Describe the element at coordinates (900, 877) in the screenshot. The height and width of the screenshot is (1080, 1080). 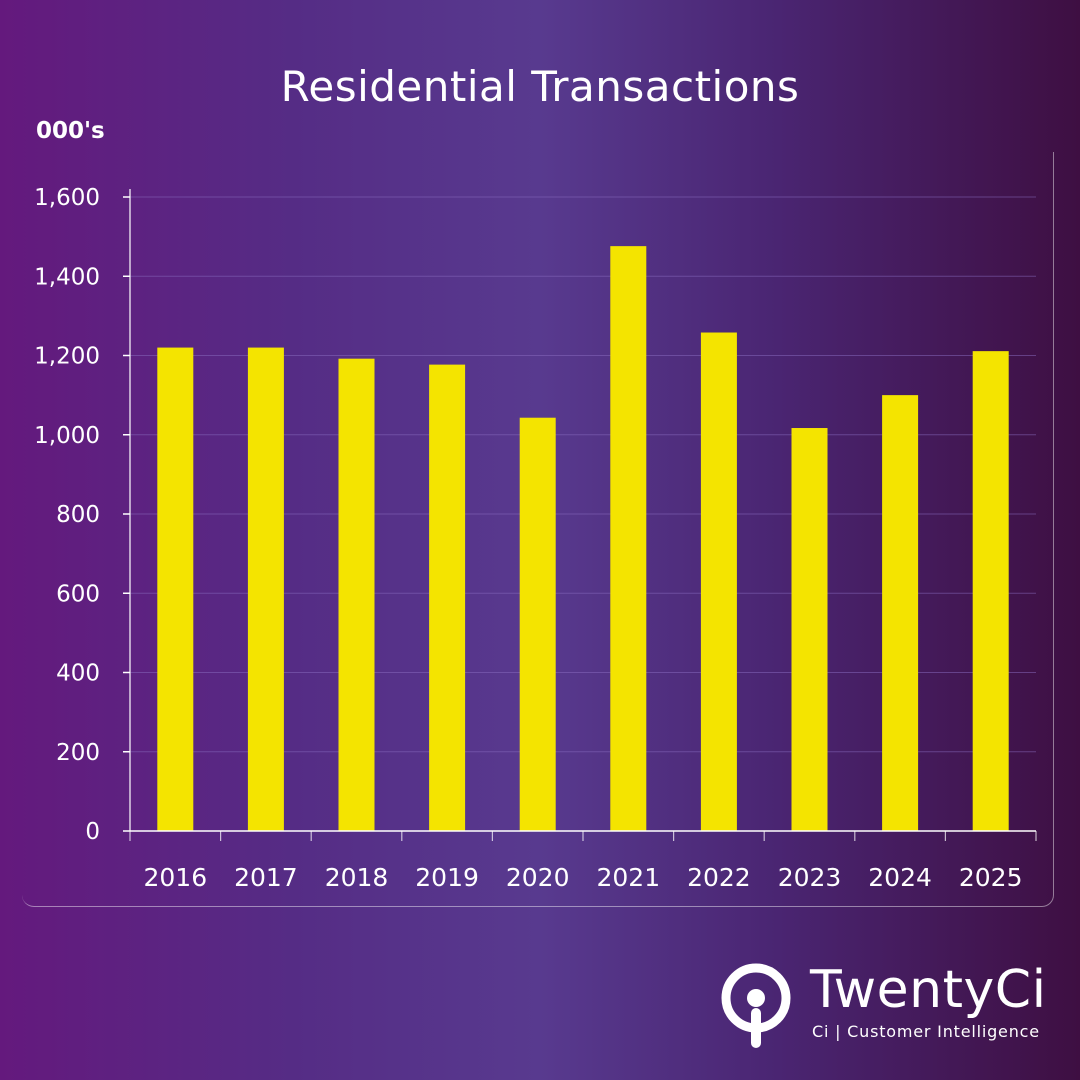
I see `x-tick-label: 2024` at that location.